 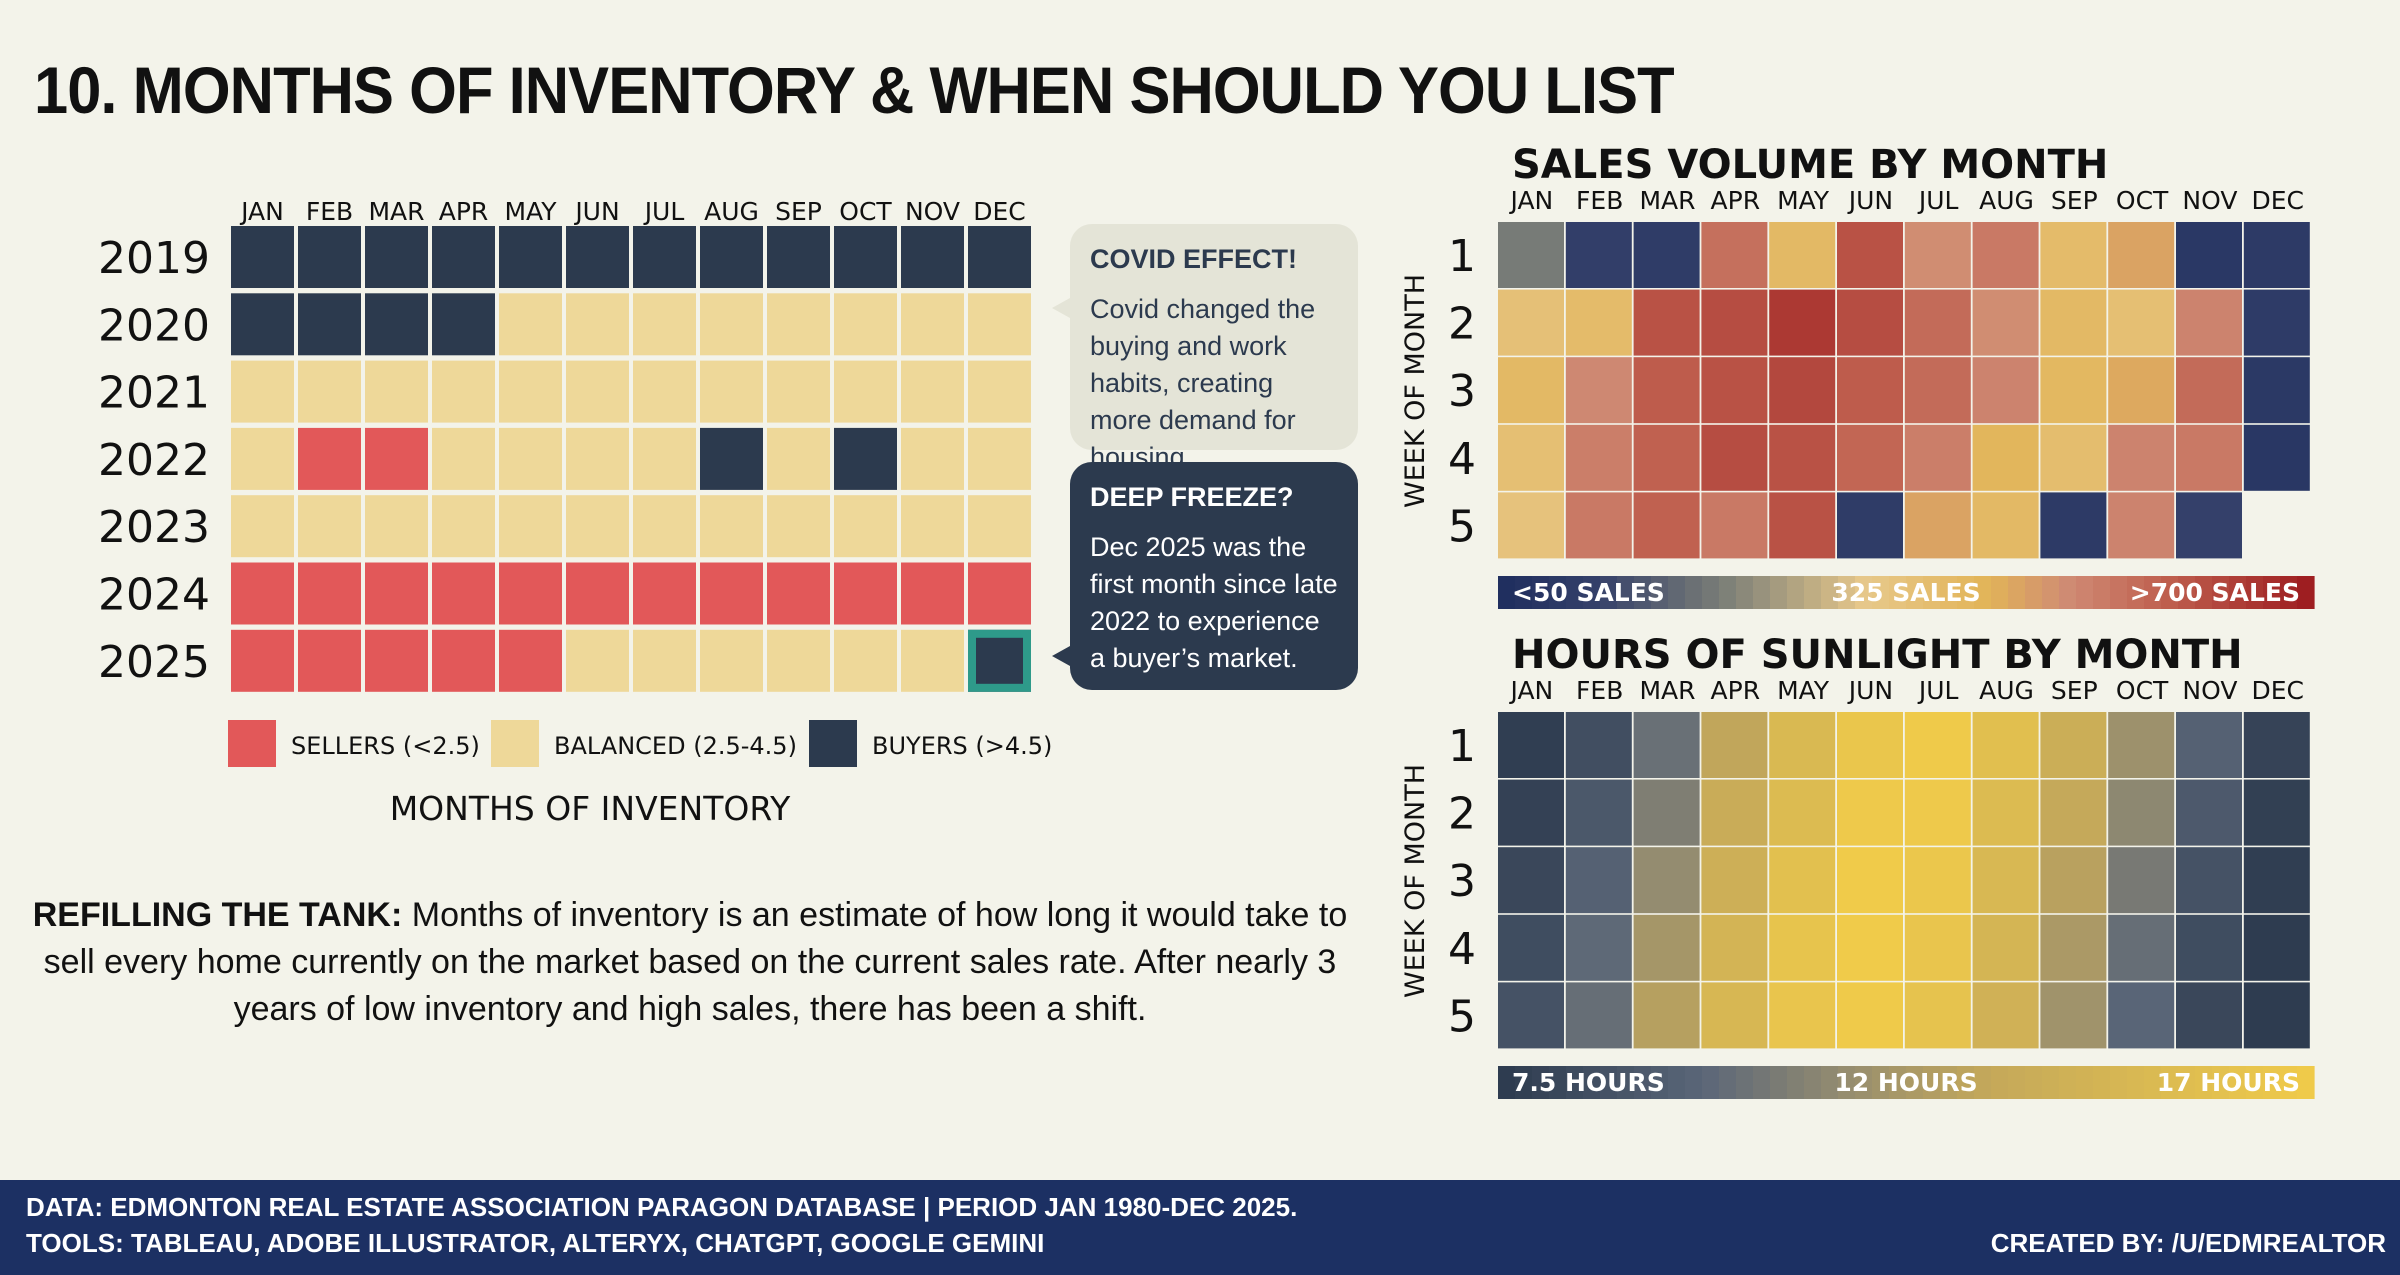 What do you see at coordinates (999, 660) in the screenshot?
I see `highlight-cell` at bounding box center [999, 660].